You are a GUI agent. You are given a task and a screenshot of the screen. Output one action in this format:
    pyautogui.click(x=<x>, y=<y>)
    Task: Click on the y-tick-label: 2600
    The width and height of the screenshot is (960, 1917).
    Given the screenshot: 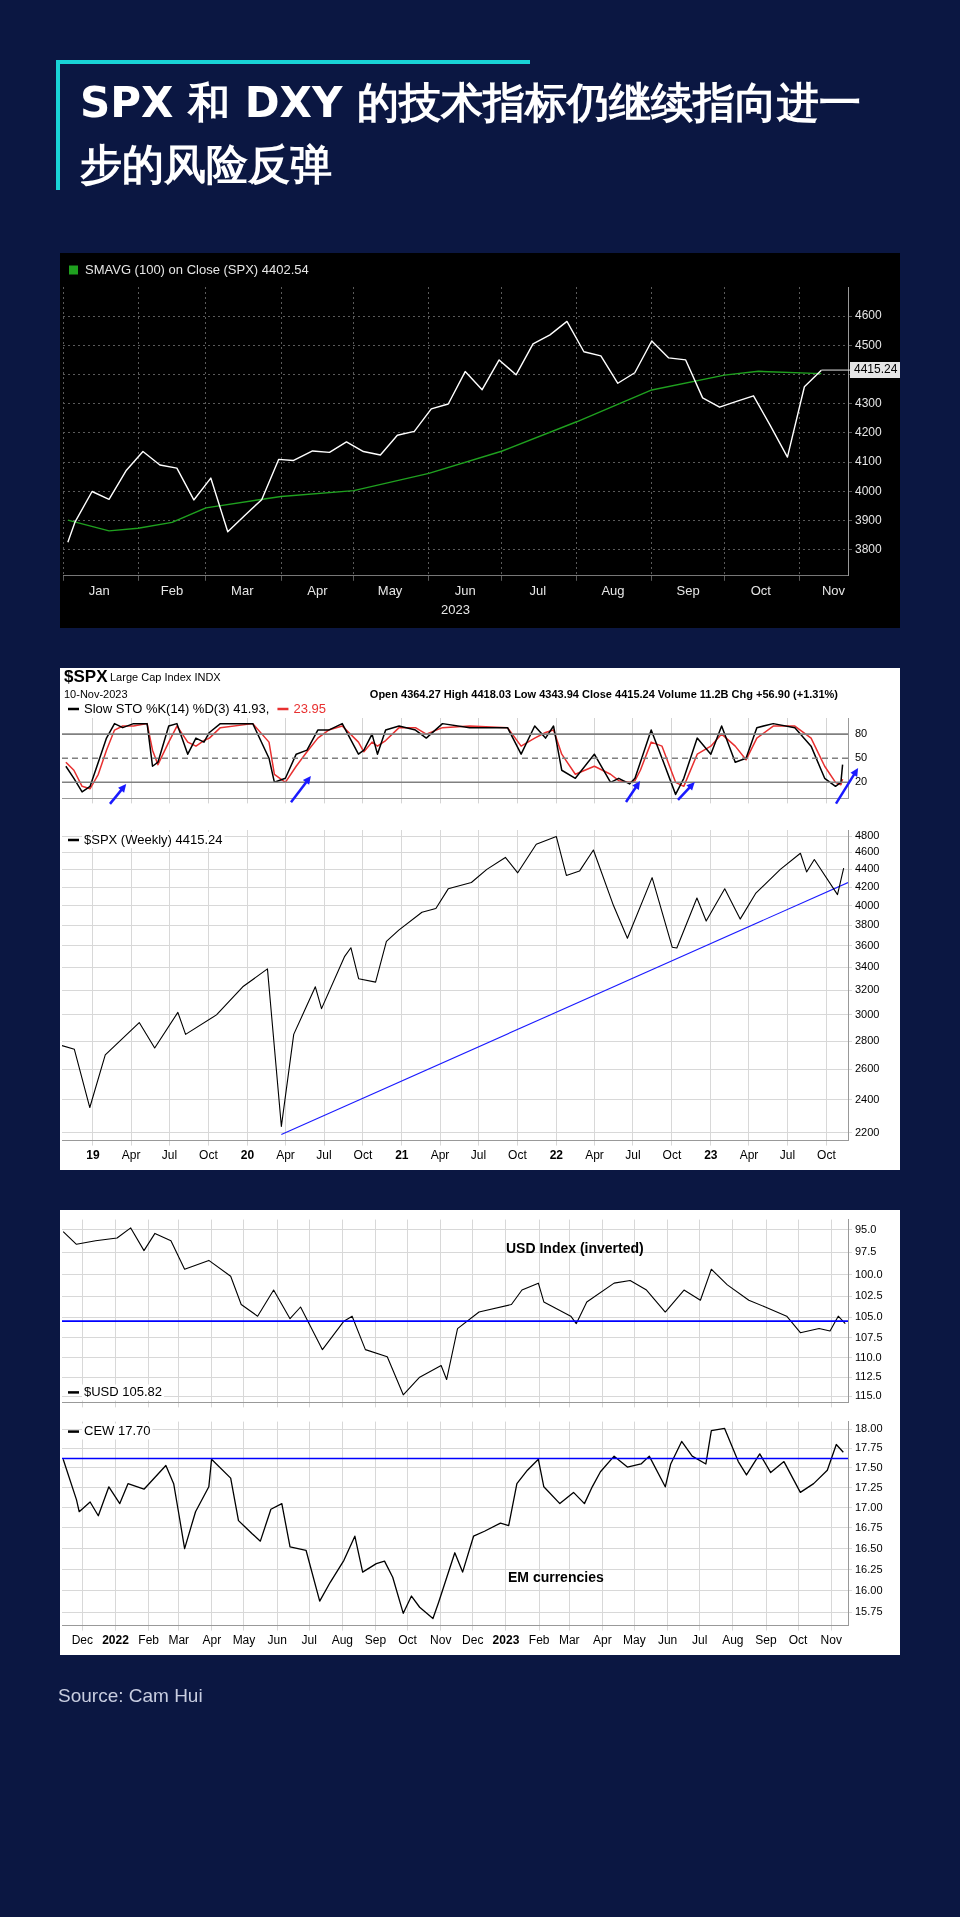 What is the action you would take?
    pyautogui.click(x=867, y=1068)
    